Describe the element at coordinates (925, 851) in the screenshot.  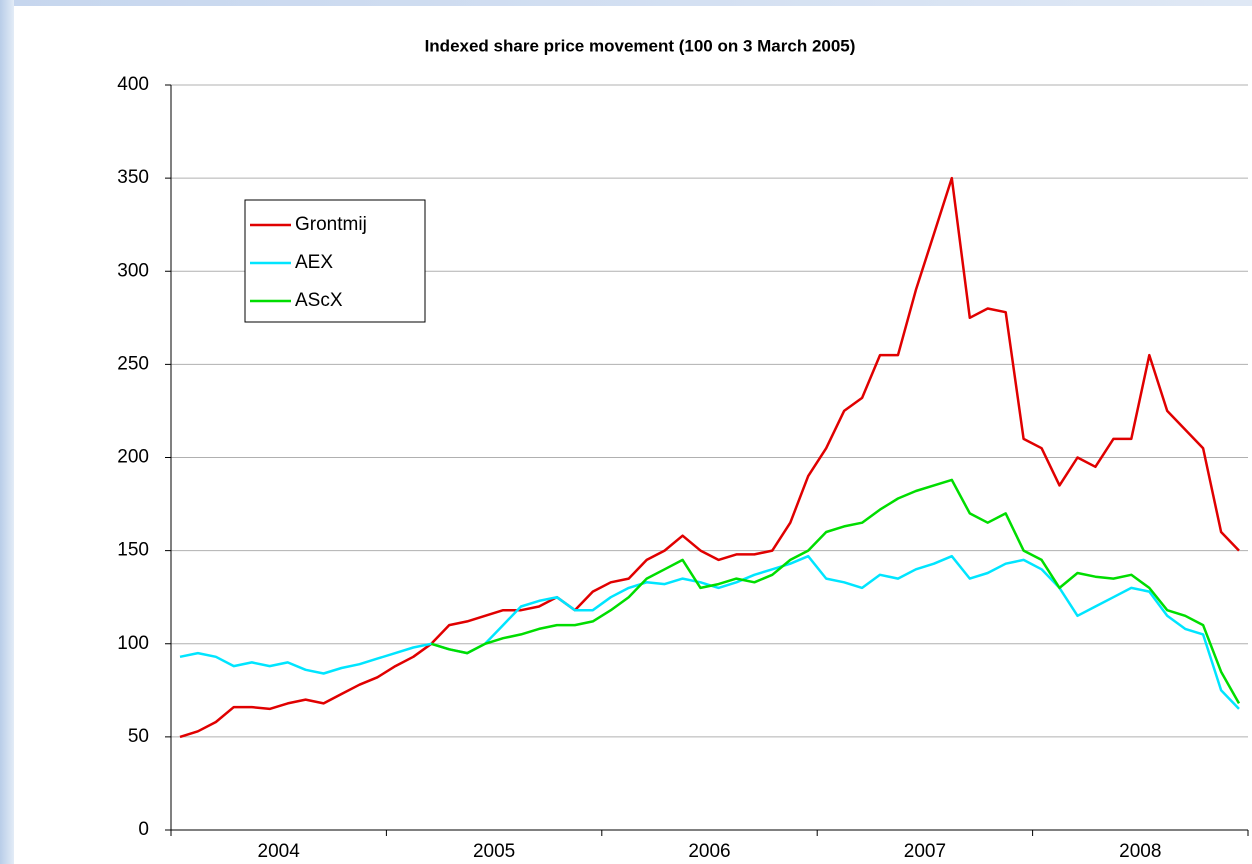
I see `x-tick-label: 2007` at that location.